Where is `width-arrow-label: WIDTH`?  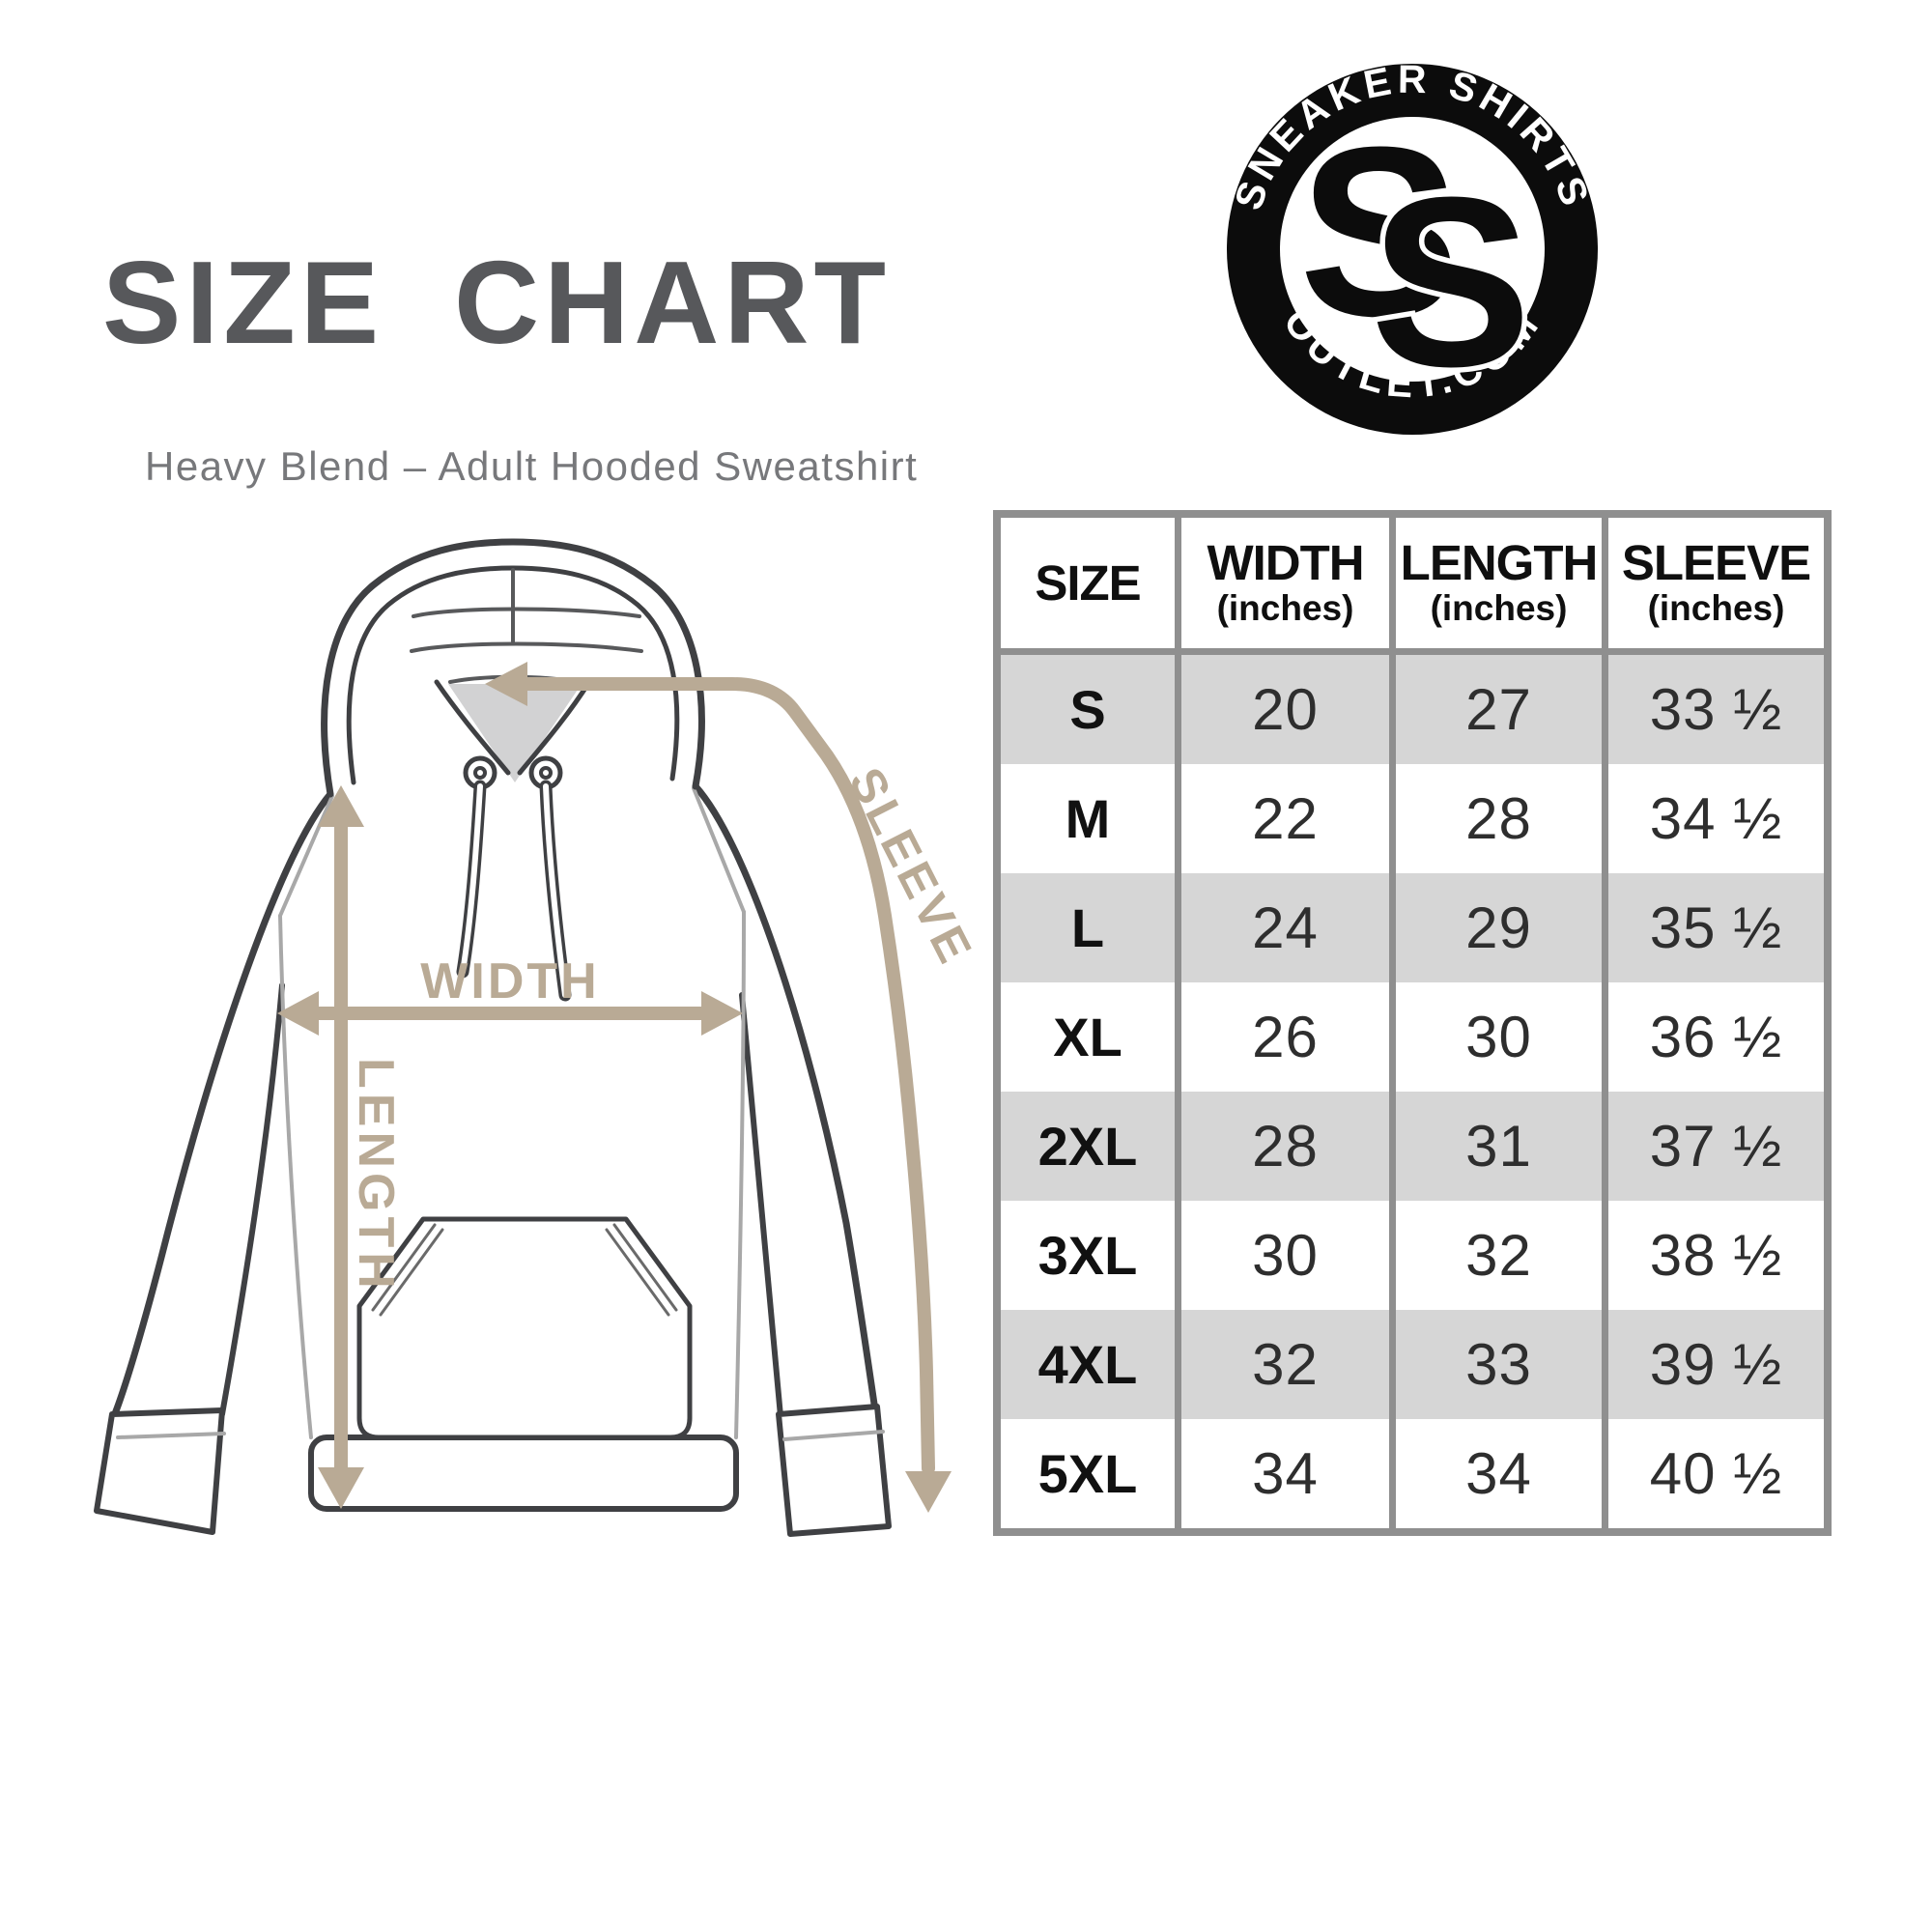 width-arrow-label: WIDTH is located at coordinates (510, 981).